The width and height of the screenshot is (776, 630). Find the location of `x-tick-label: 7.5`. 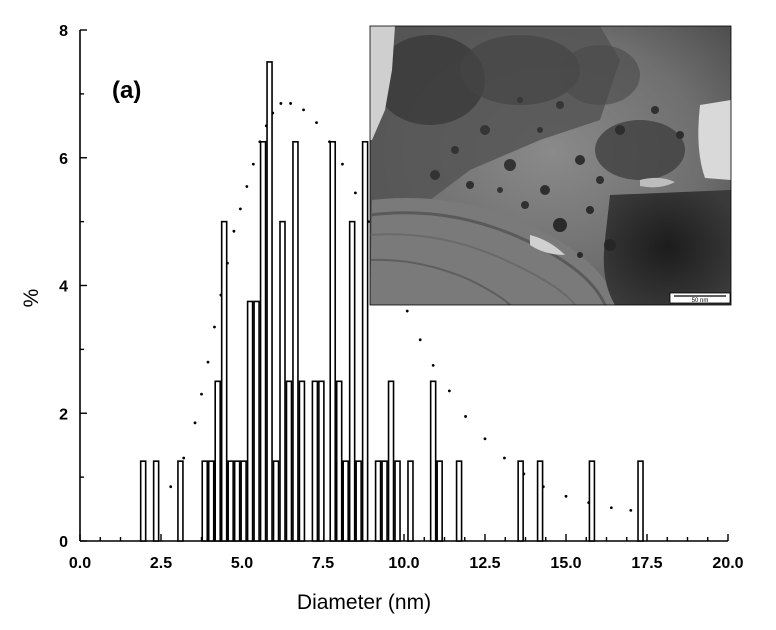

x-tick-label: 7.5 is located at coordinates (323, 563).